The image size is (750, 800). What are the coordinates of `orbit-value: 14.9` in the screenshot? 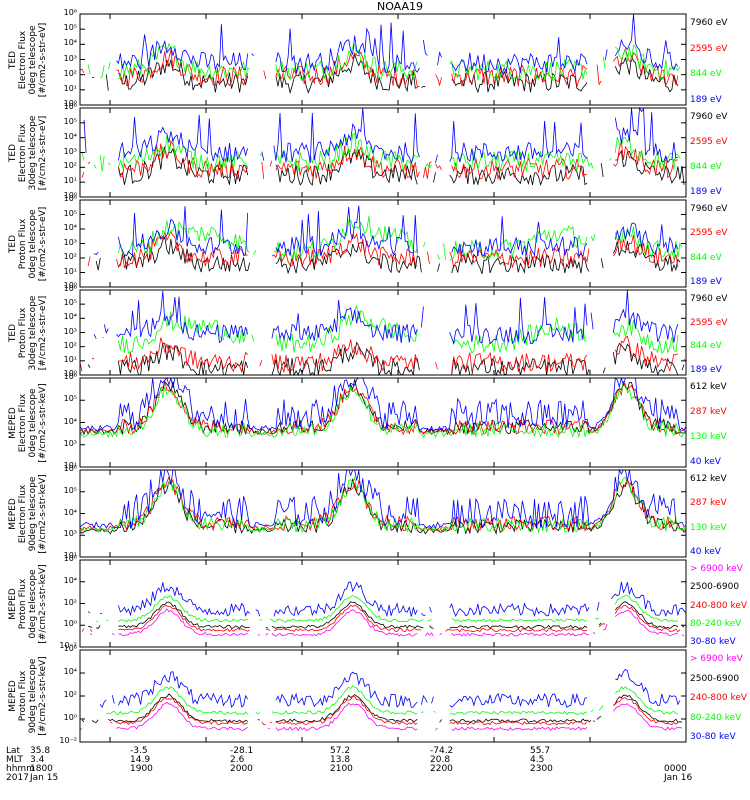 It's located at (140, 760).